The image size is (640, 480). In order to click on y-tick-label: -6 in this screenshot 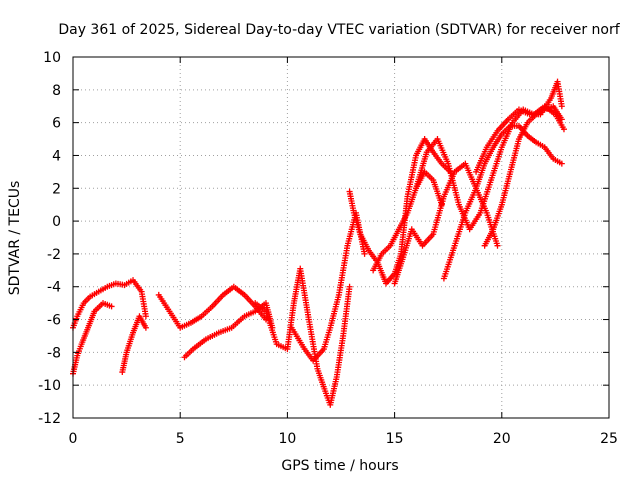, I will do `click(54, 321)`.